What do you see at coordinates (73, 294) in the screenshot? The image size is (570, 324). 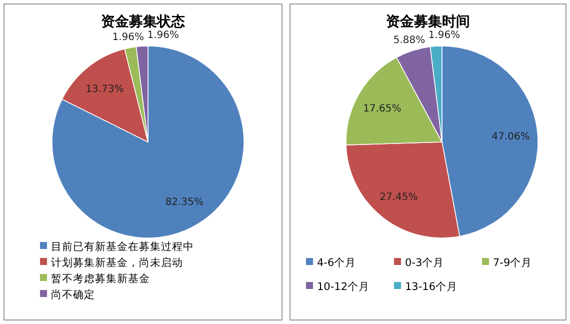 I see `legend-label: 尚不确定` at bounding box center [73, 294].